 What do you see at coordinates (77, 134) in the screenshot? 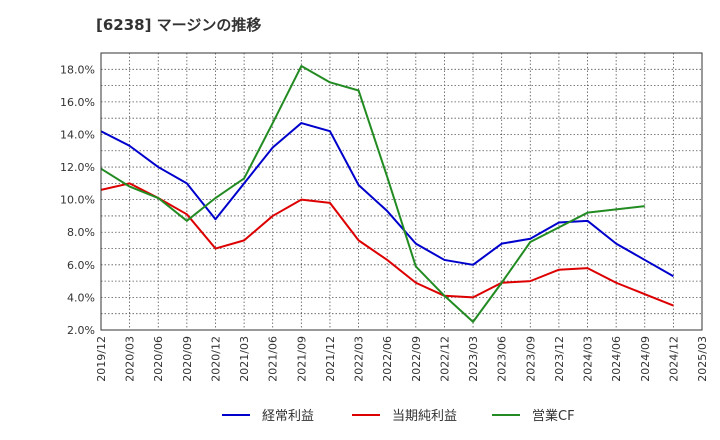
I see `y-tick-label: 14.0%` at bounding box center [77, 134].